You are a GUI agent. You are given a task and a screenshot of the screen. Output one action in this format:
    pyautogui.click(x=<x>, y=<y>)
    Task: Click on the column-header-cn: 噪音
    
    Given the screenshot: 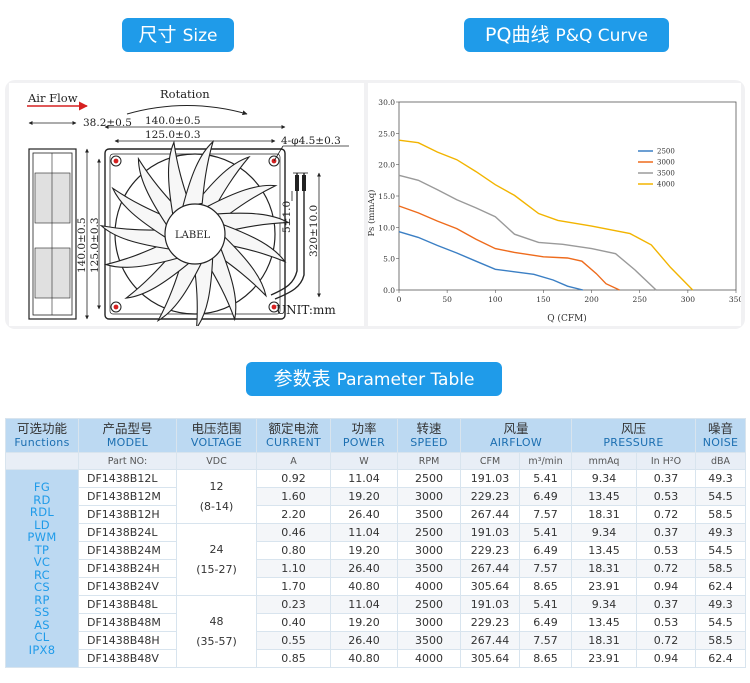 What is the action you would take?
    pyautogui.click(x=720, y=428)
    